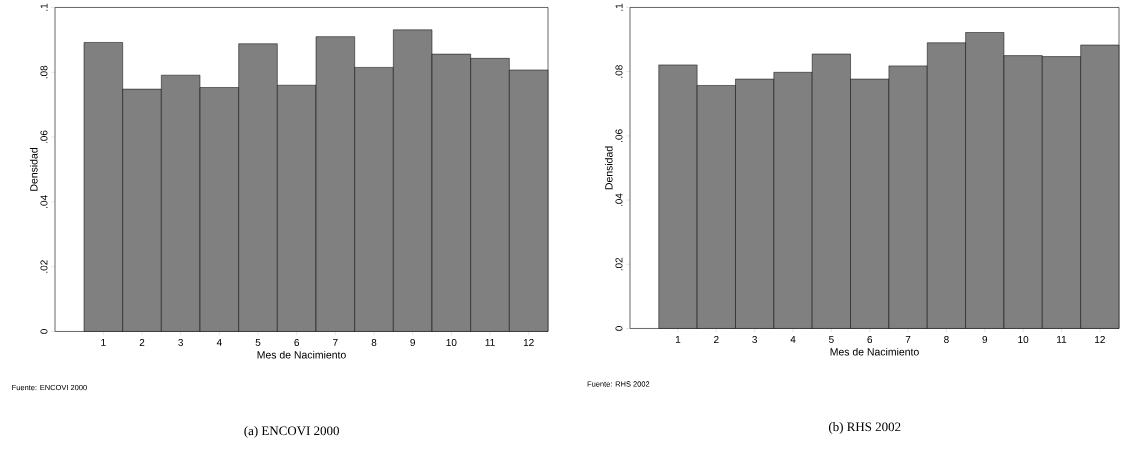  Describe the element at coordinates (291, 431) in the screenshot. I see `text: (a) ENCOVI 2000` at that location.